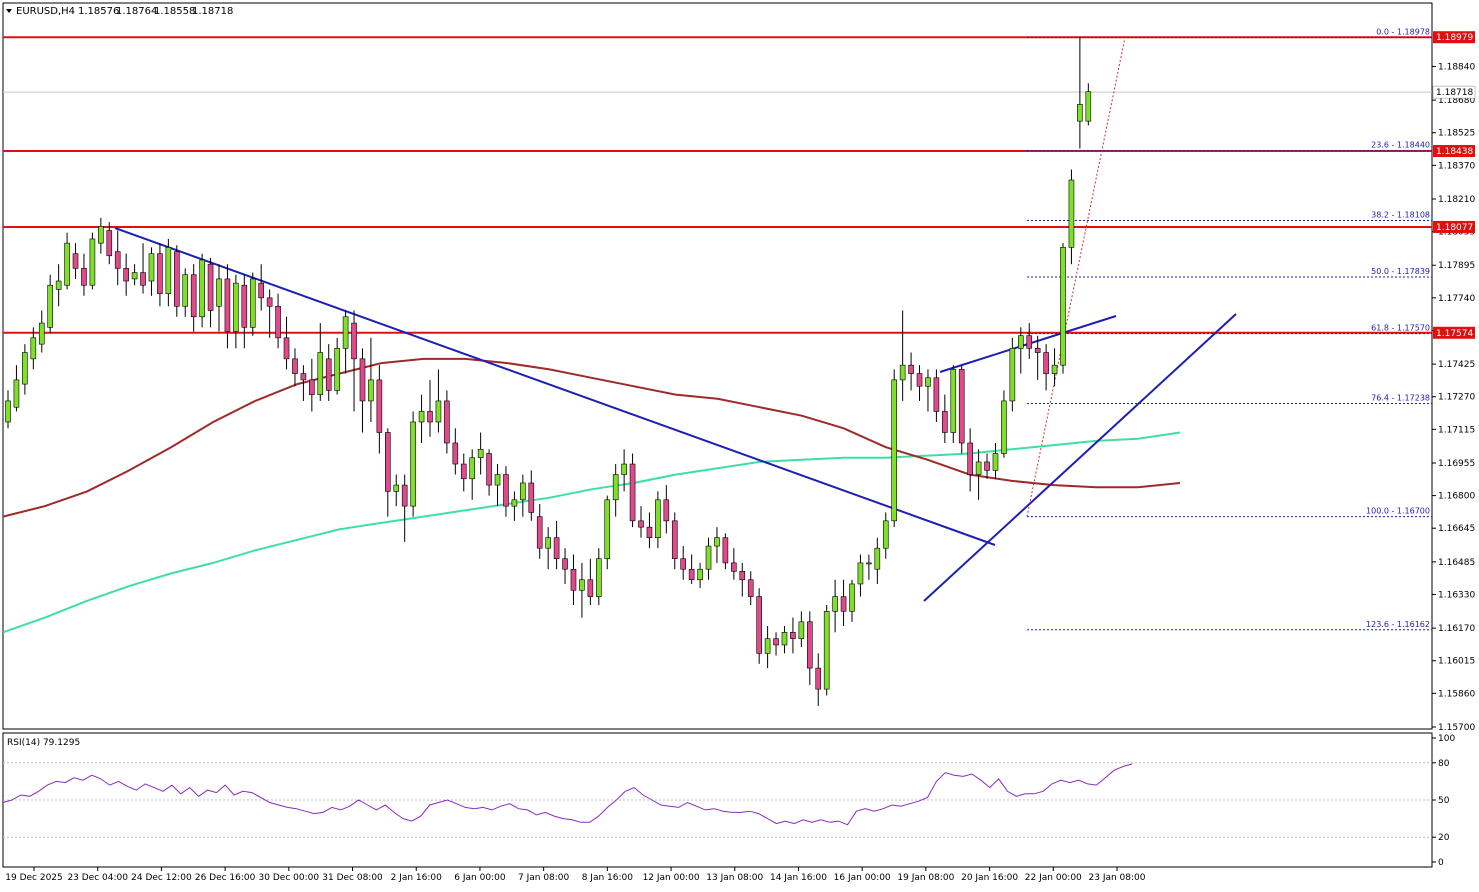 This screenshot has height=892, width=1479. I want to click on rsi-indicator: 100 80 50 20 0, so click(728, 801).